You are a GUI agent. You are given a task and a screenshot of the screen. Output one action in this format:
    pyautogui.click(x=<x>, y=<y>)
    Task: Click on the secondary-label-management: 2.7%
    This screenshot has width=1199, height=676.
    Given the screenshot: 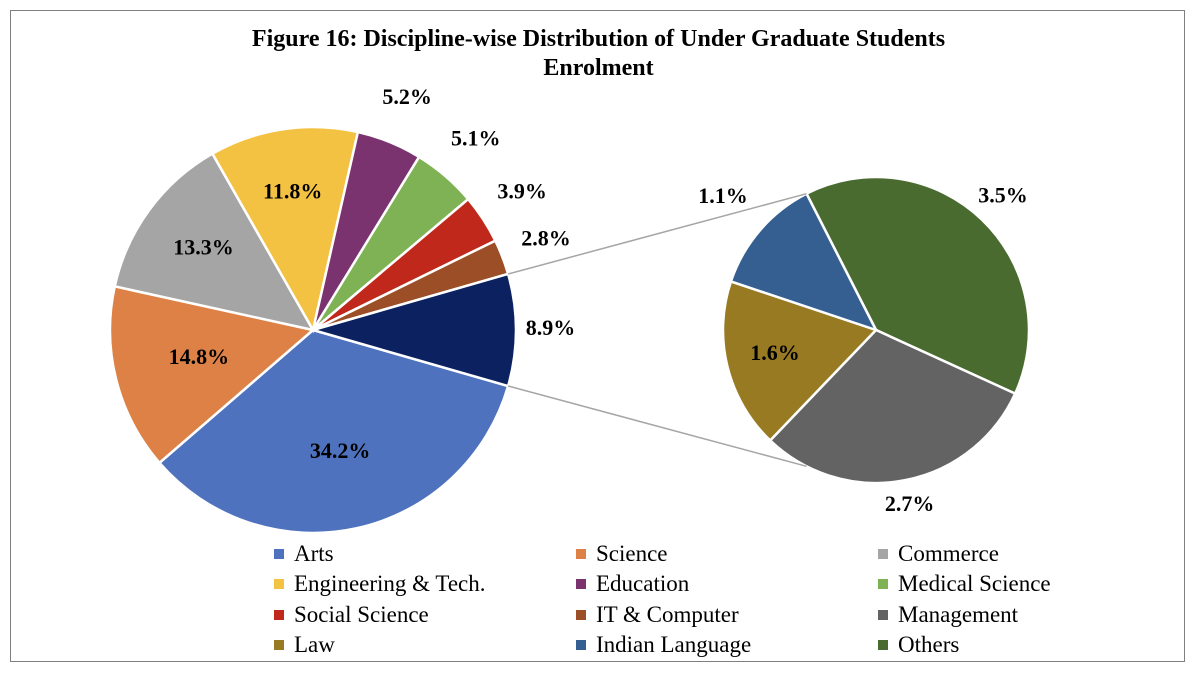 What is the action you would take?
    pyautogui.click(x=910, y=503)
    